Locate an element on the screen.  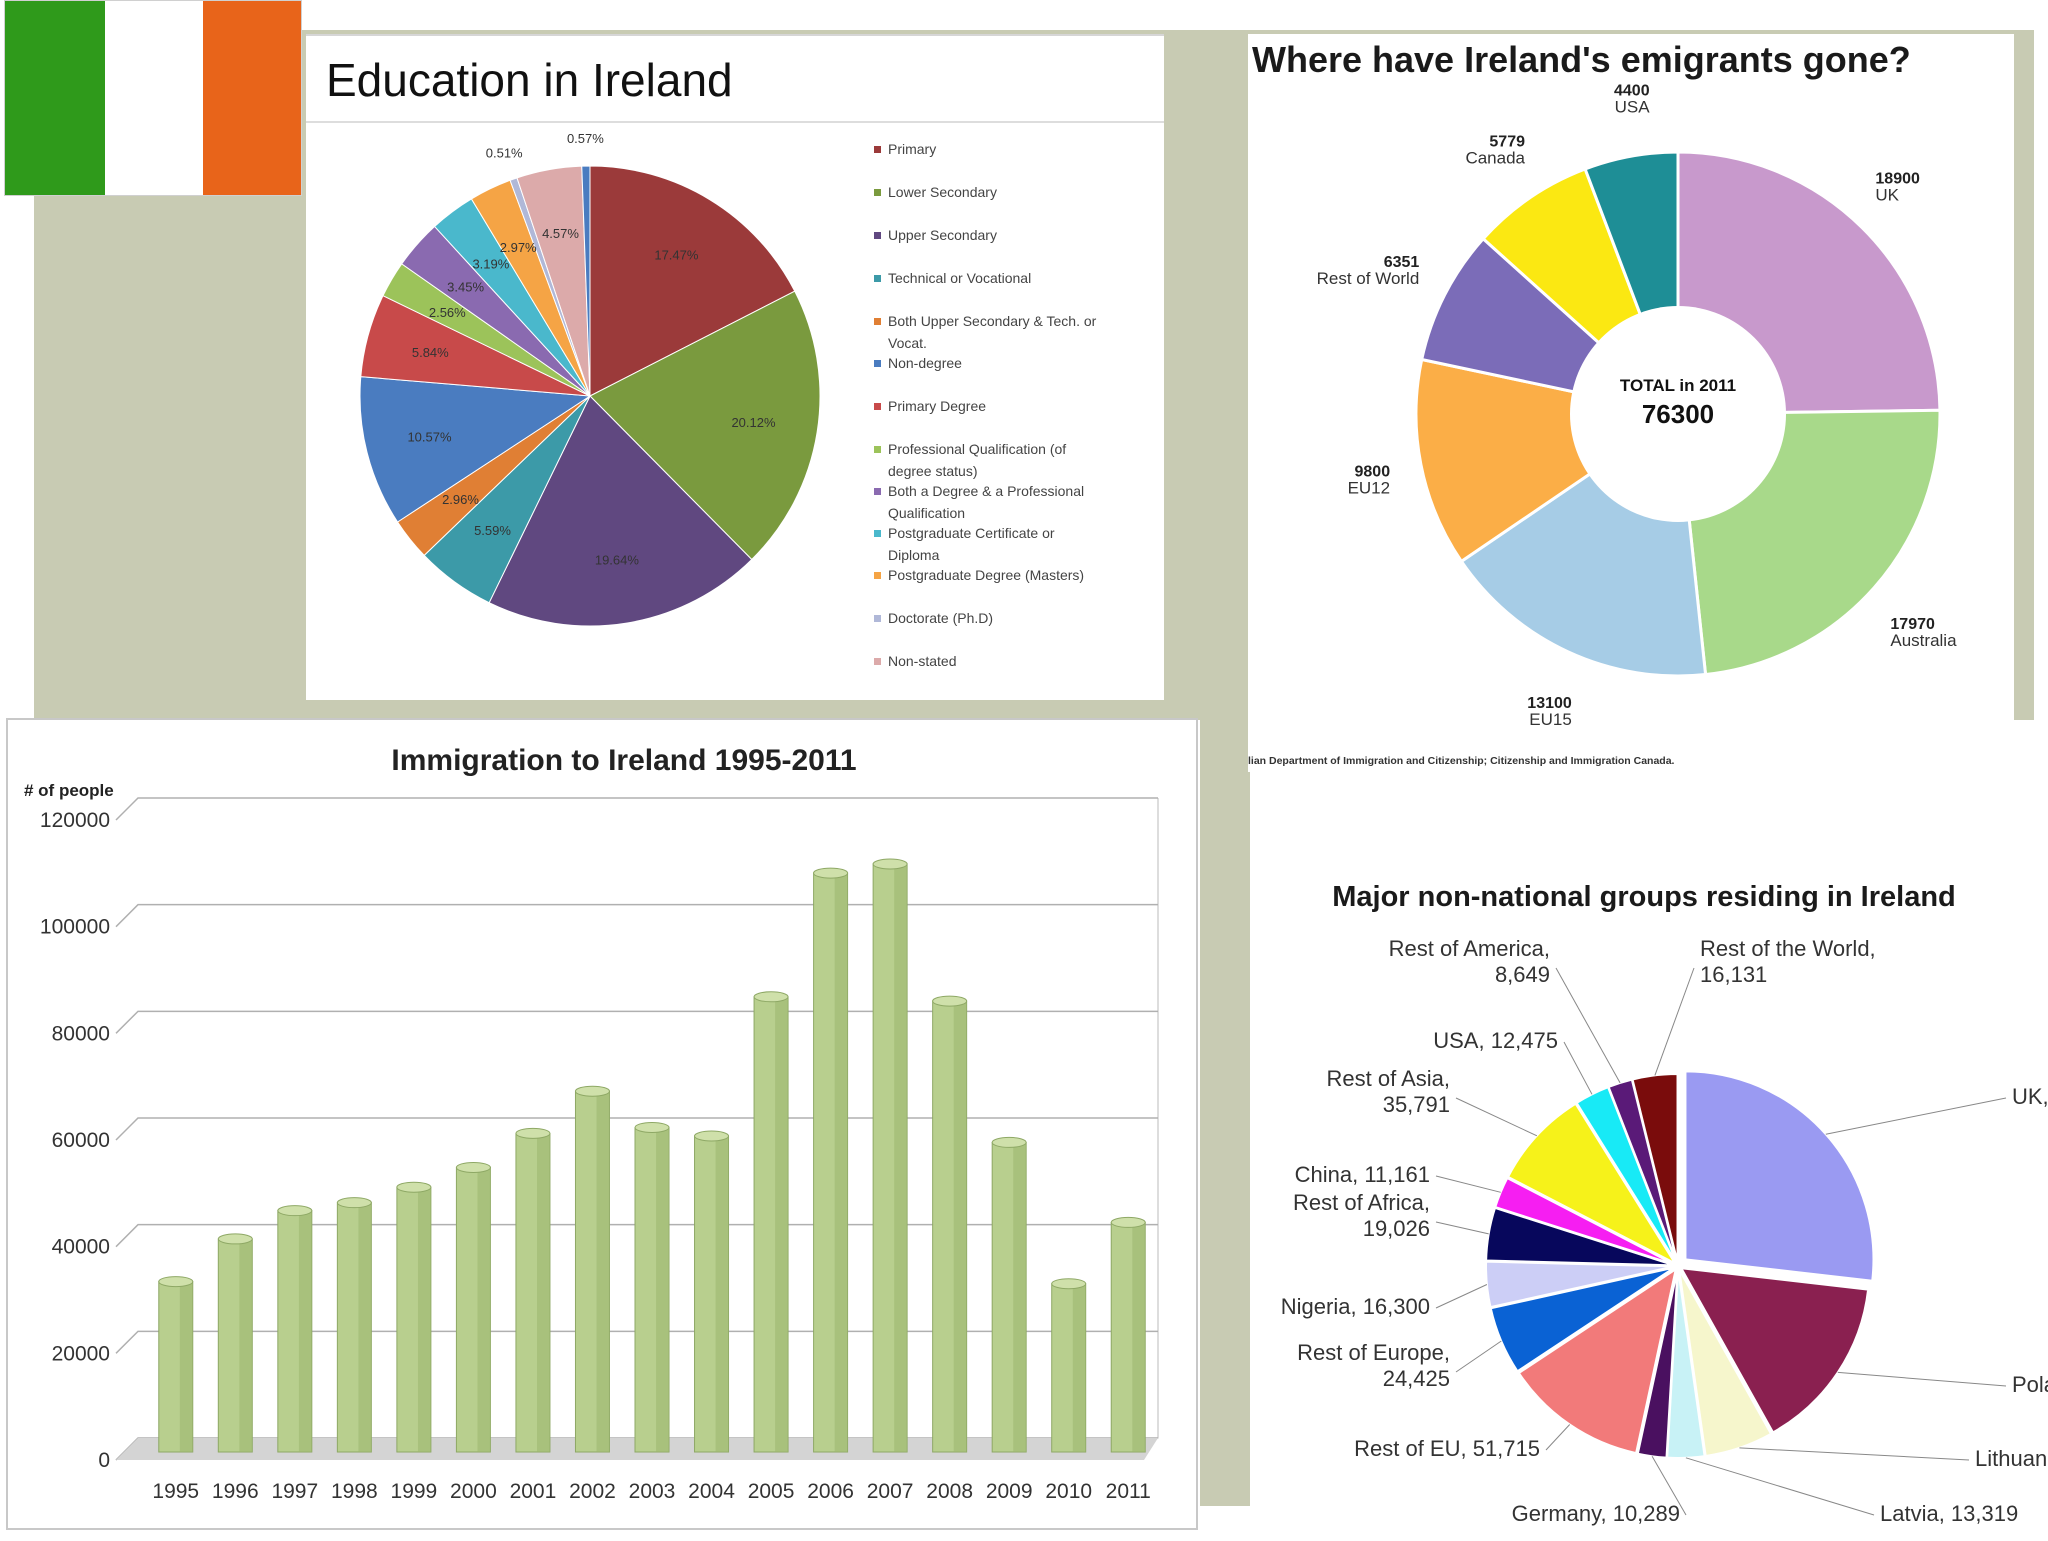
education-legend-item: Postgraduate Certificate or Diploma is located at coordinates (964, 544).